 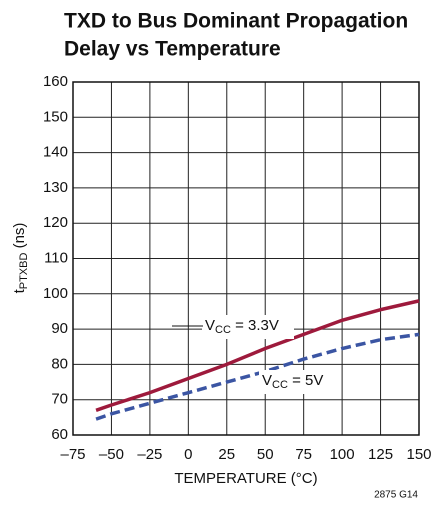 I want to click on x-tick-label: 100, so click(x=342, y=454).